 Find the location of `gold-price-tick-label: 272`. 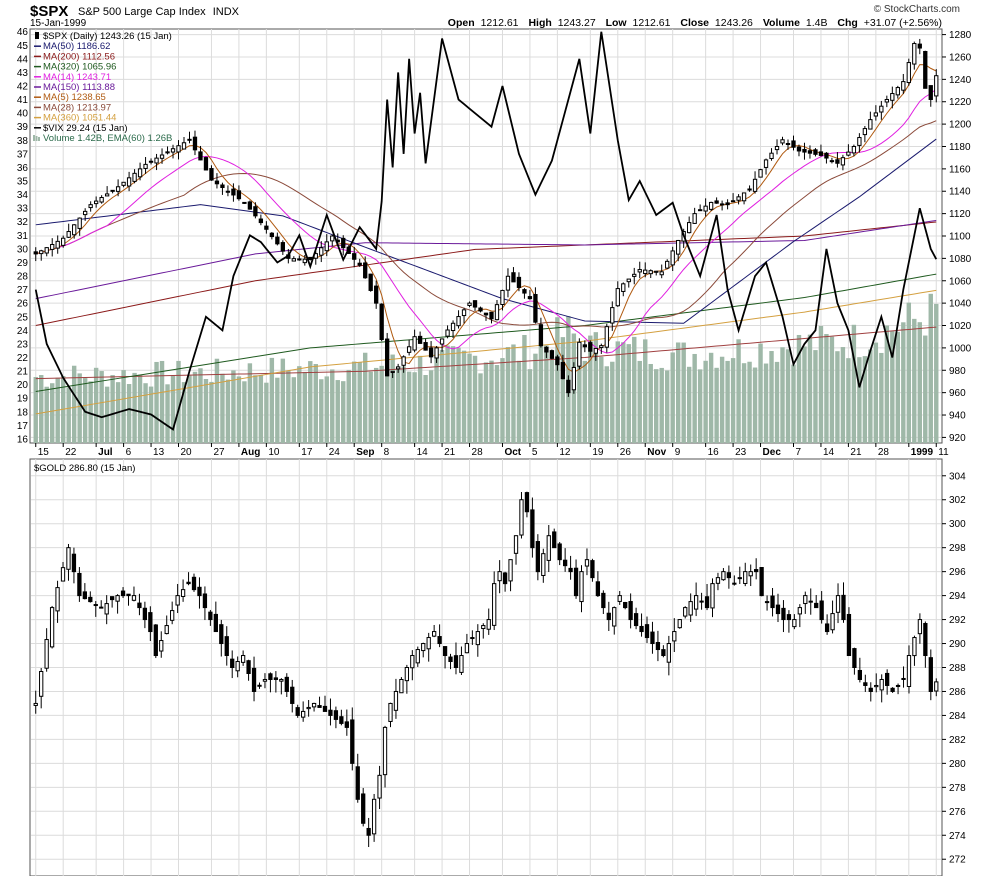

gold-price-tick-label: 272 is located at coordinates (957, 860).